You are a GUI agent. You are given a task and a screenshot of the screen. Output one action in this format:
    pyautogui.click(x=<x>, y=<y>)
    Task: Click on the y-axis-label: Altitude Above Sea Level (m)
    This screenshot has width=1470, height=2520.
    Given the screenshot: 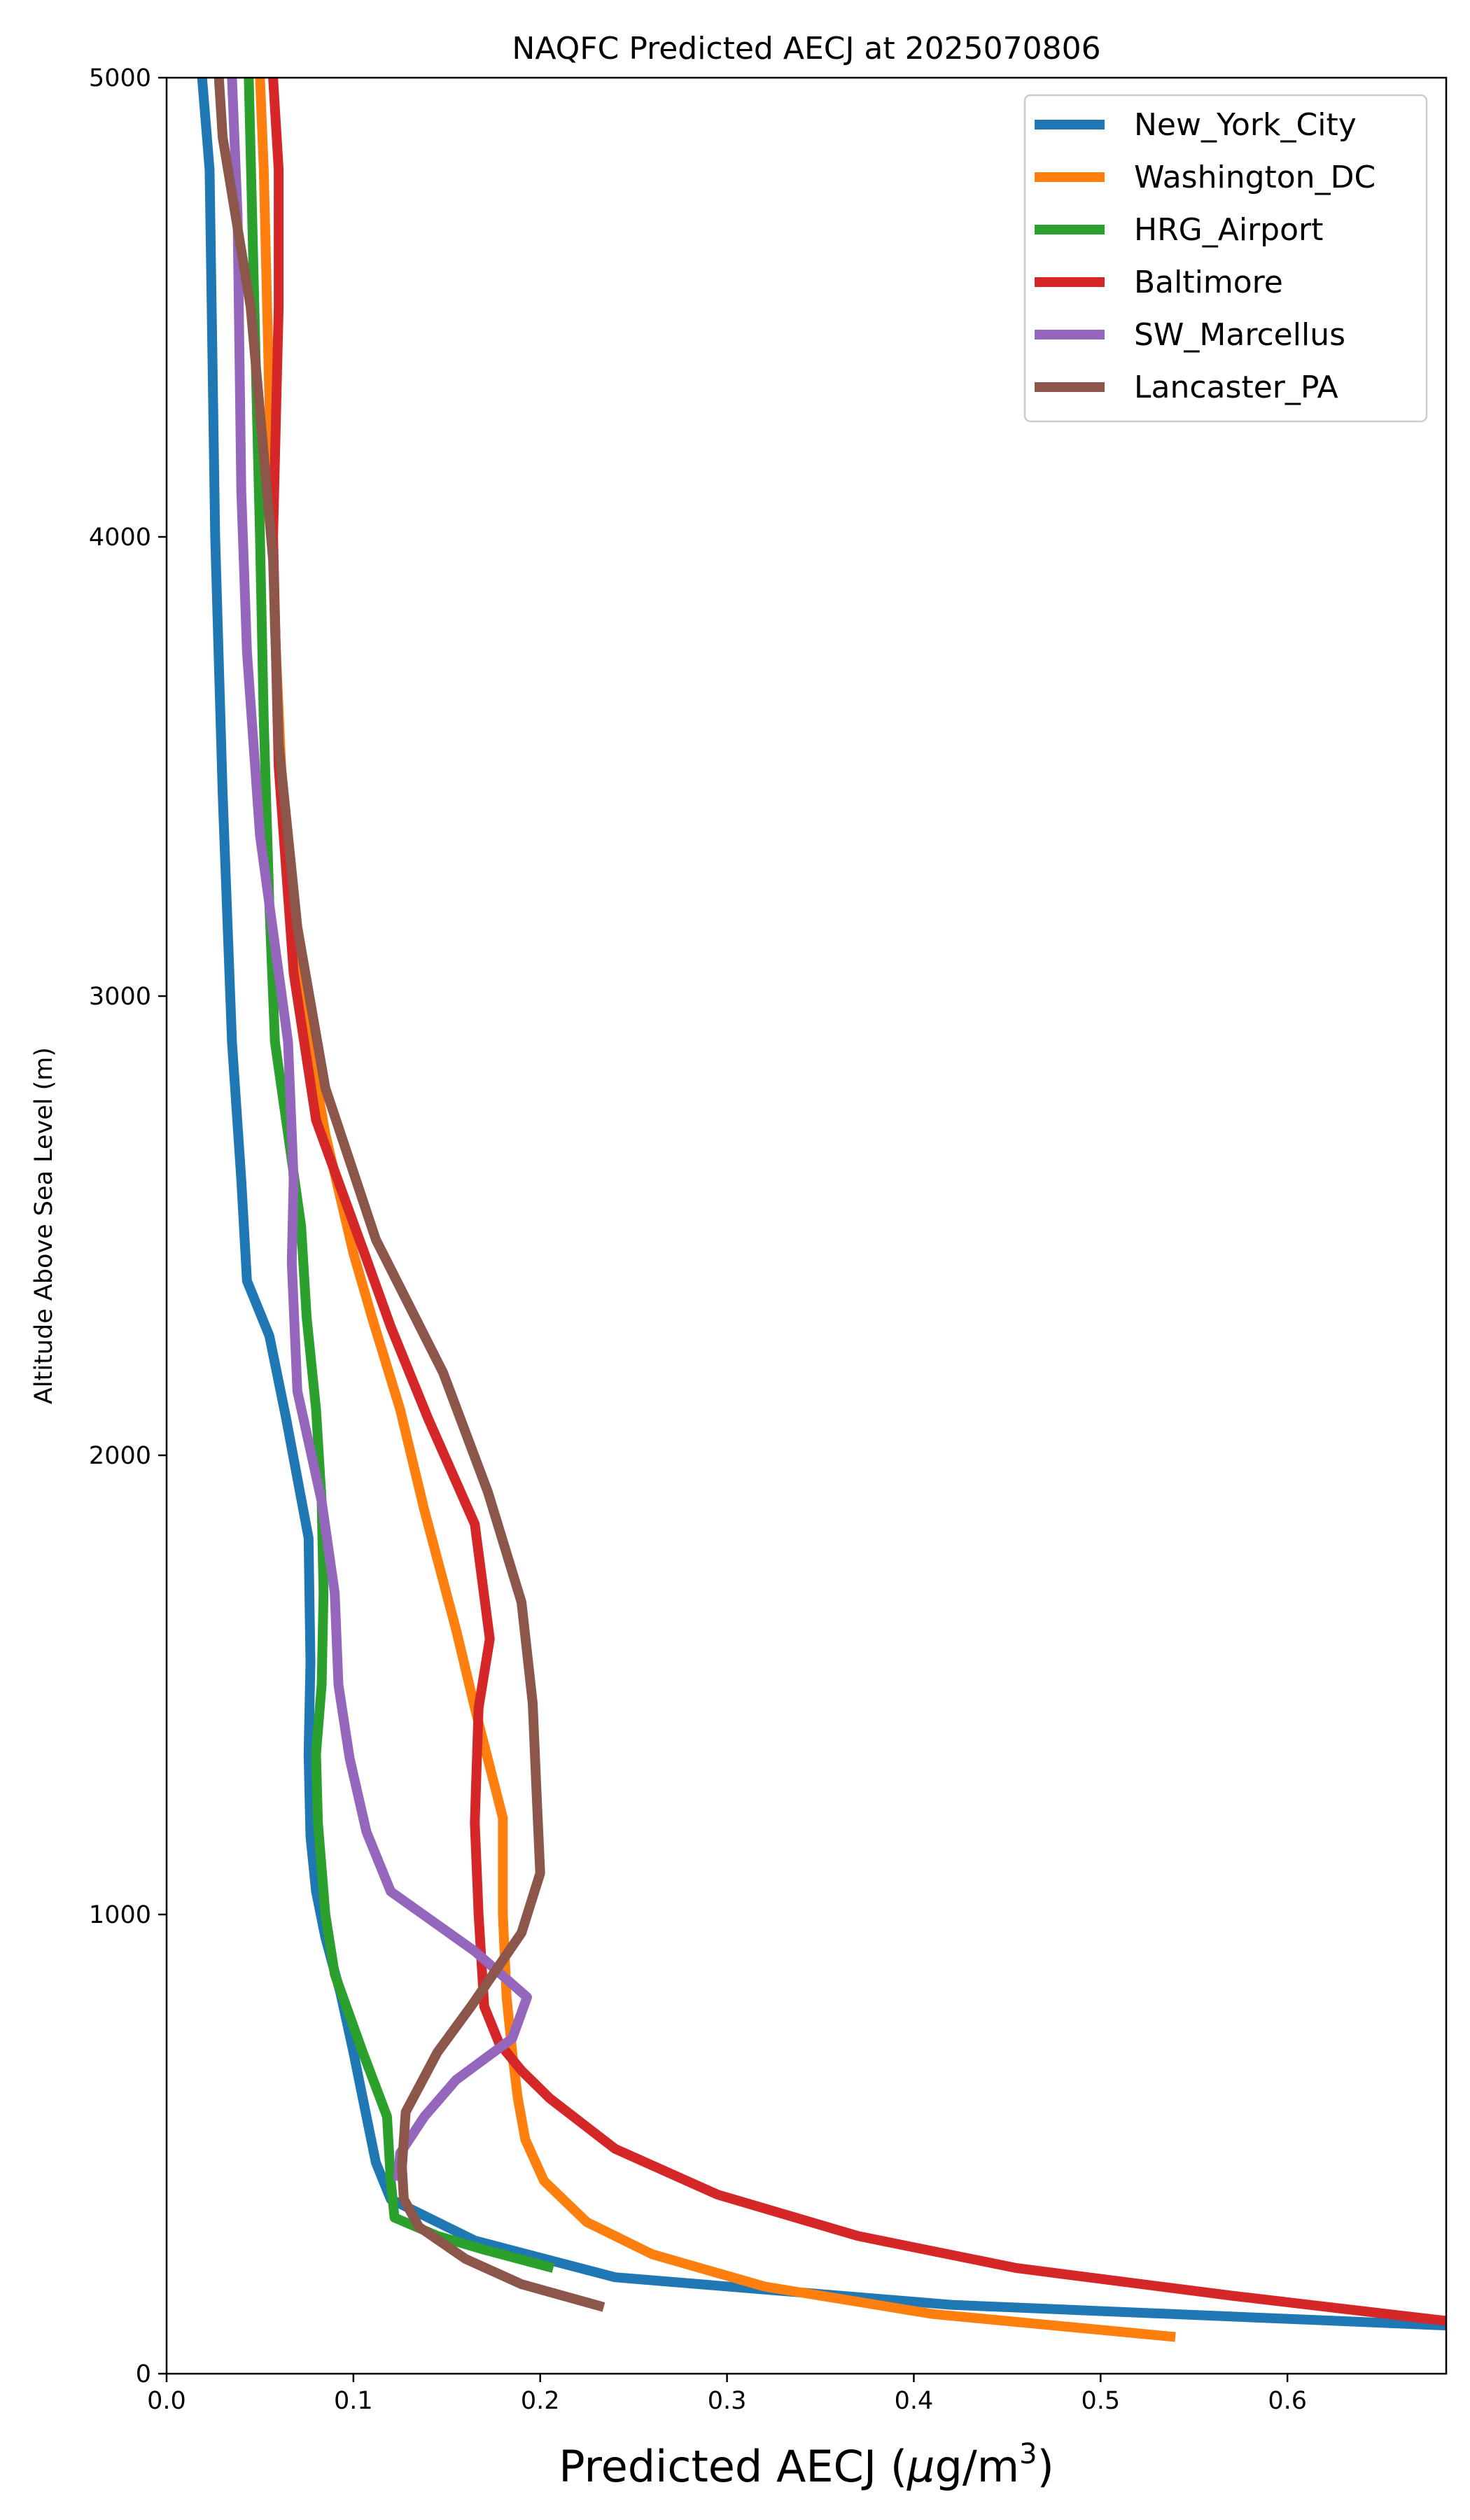 What is the action you would take?
    pyautogui.click(x=44, y=1225)
    